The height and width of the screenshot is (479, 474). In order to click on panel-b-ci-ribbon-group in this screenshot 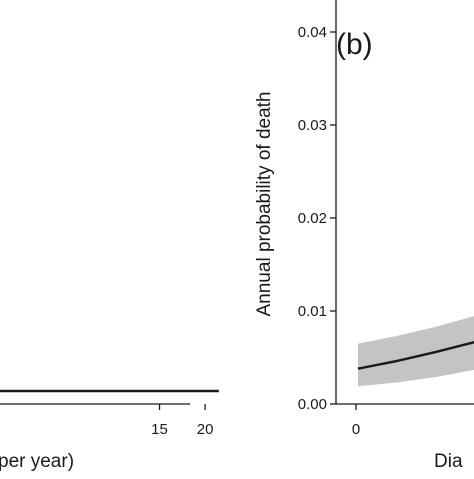, I will do `click(416, 351)`.